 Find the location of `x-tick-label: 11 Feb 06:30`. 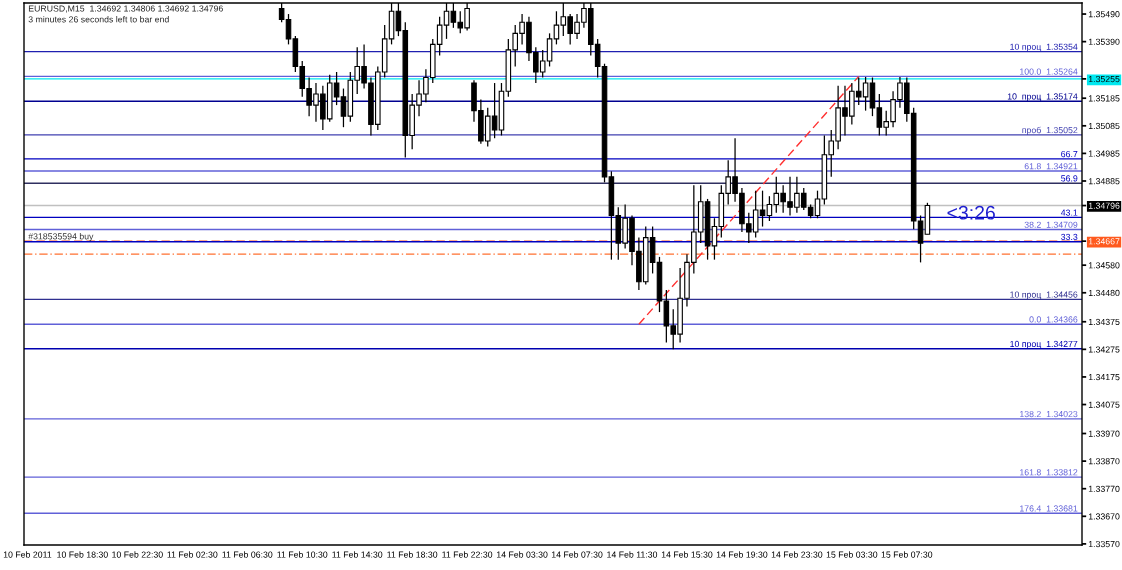

x-tick-label: 11 Feb 06:30 is located at coordinates (247, 554).